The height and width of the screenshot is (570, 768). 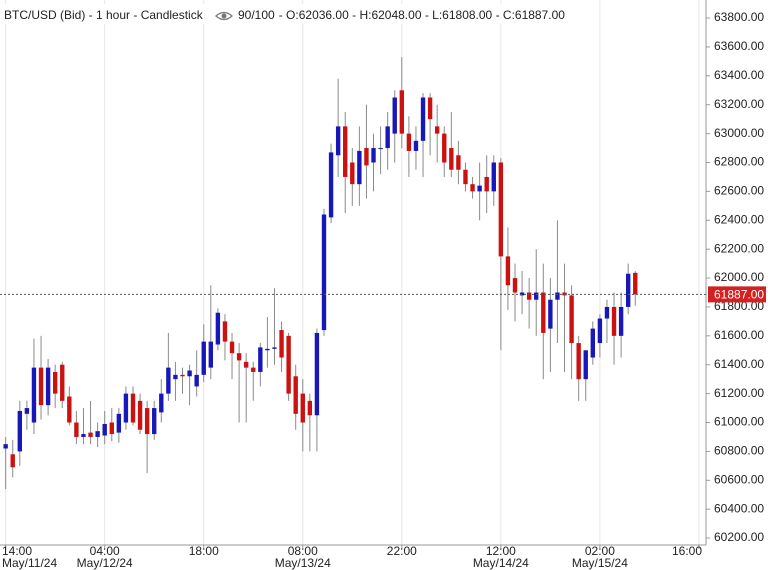 What do you see at coordinates (303, 563) in the screenshot?
I see `x-date-label: May/13/24` at bounding box center [303, 563].